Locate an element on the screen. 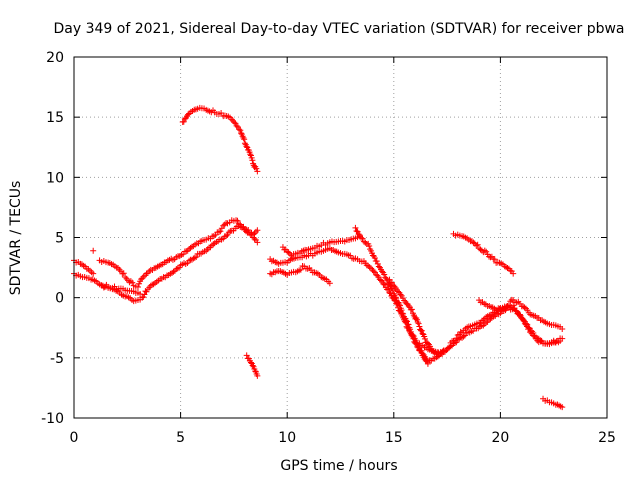 Image resolution: width=640 pixels, height=480 pixels. series-pass-i is located at coordinates (300, 275).